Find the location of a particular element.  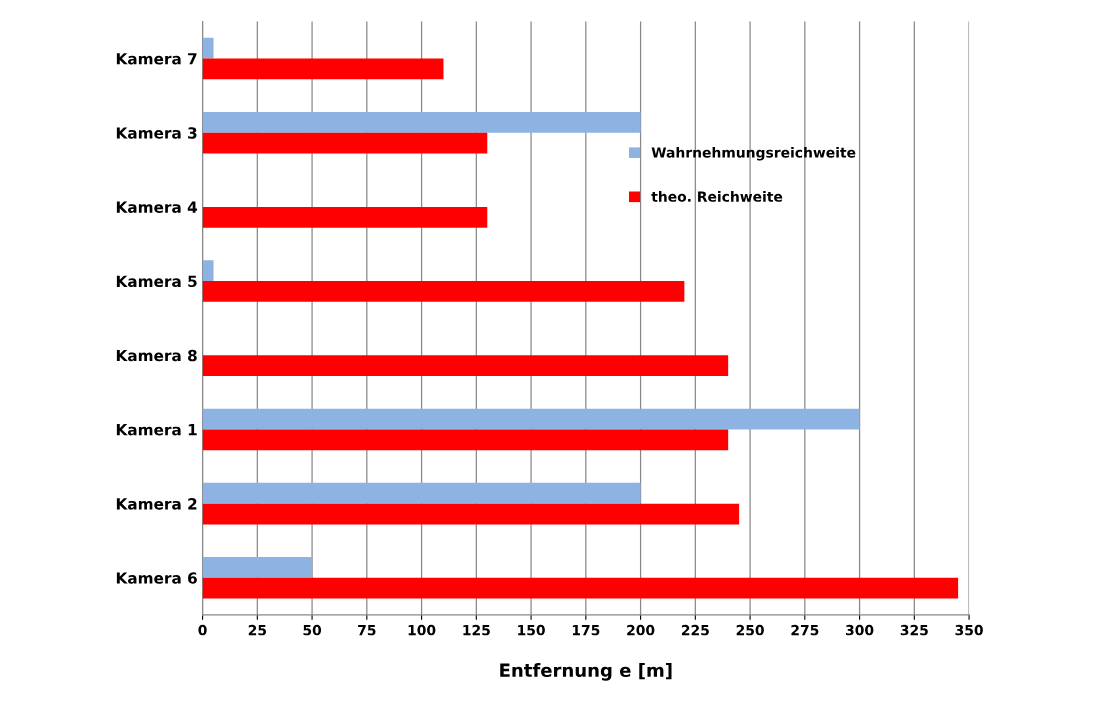

x-tick-label: 25 is located at coordinates (257, 630).